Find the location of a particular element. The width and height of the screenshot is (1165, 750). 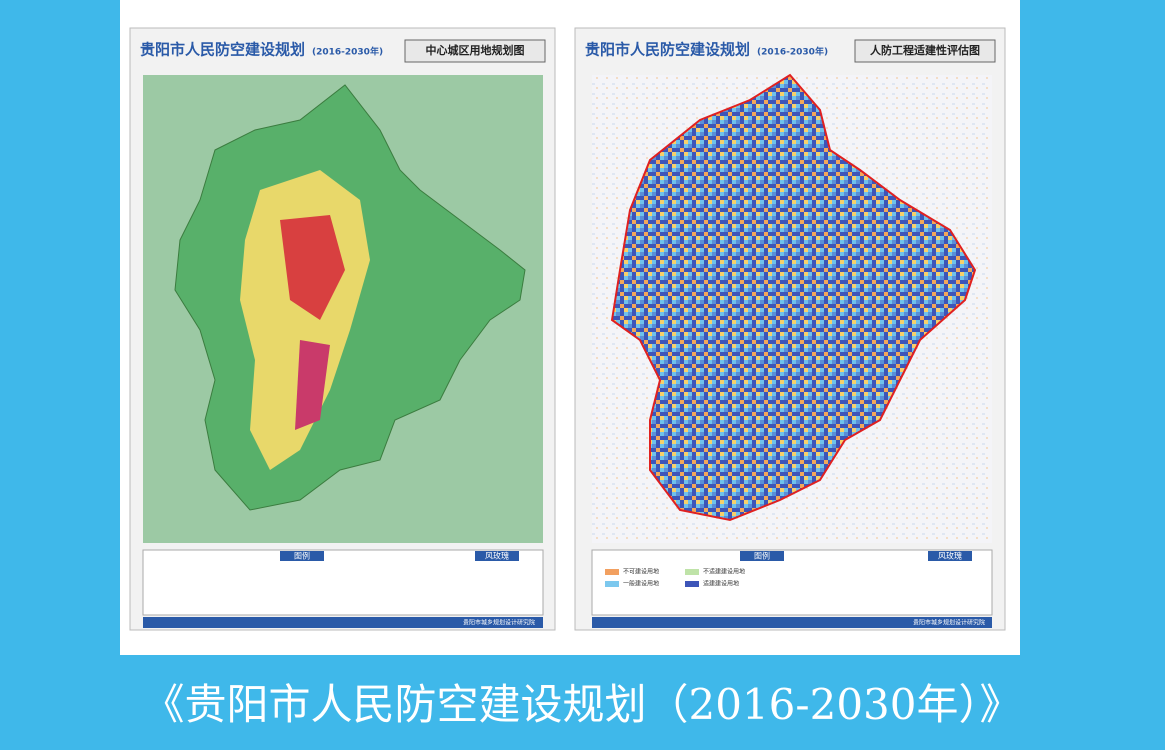

legend-label: 一般建设用地 is located at coordinates (641, 584).